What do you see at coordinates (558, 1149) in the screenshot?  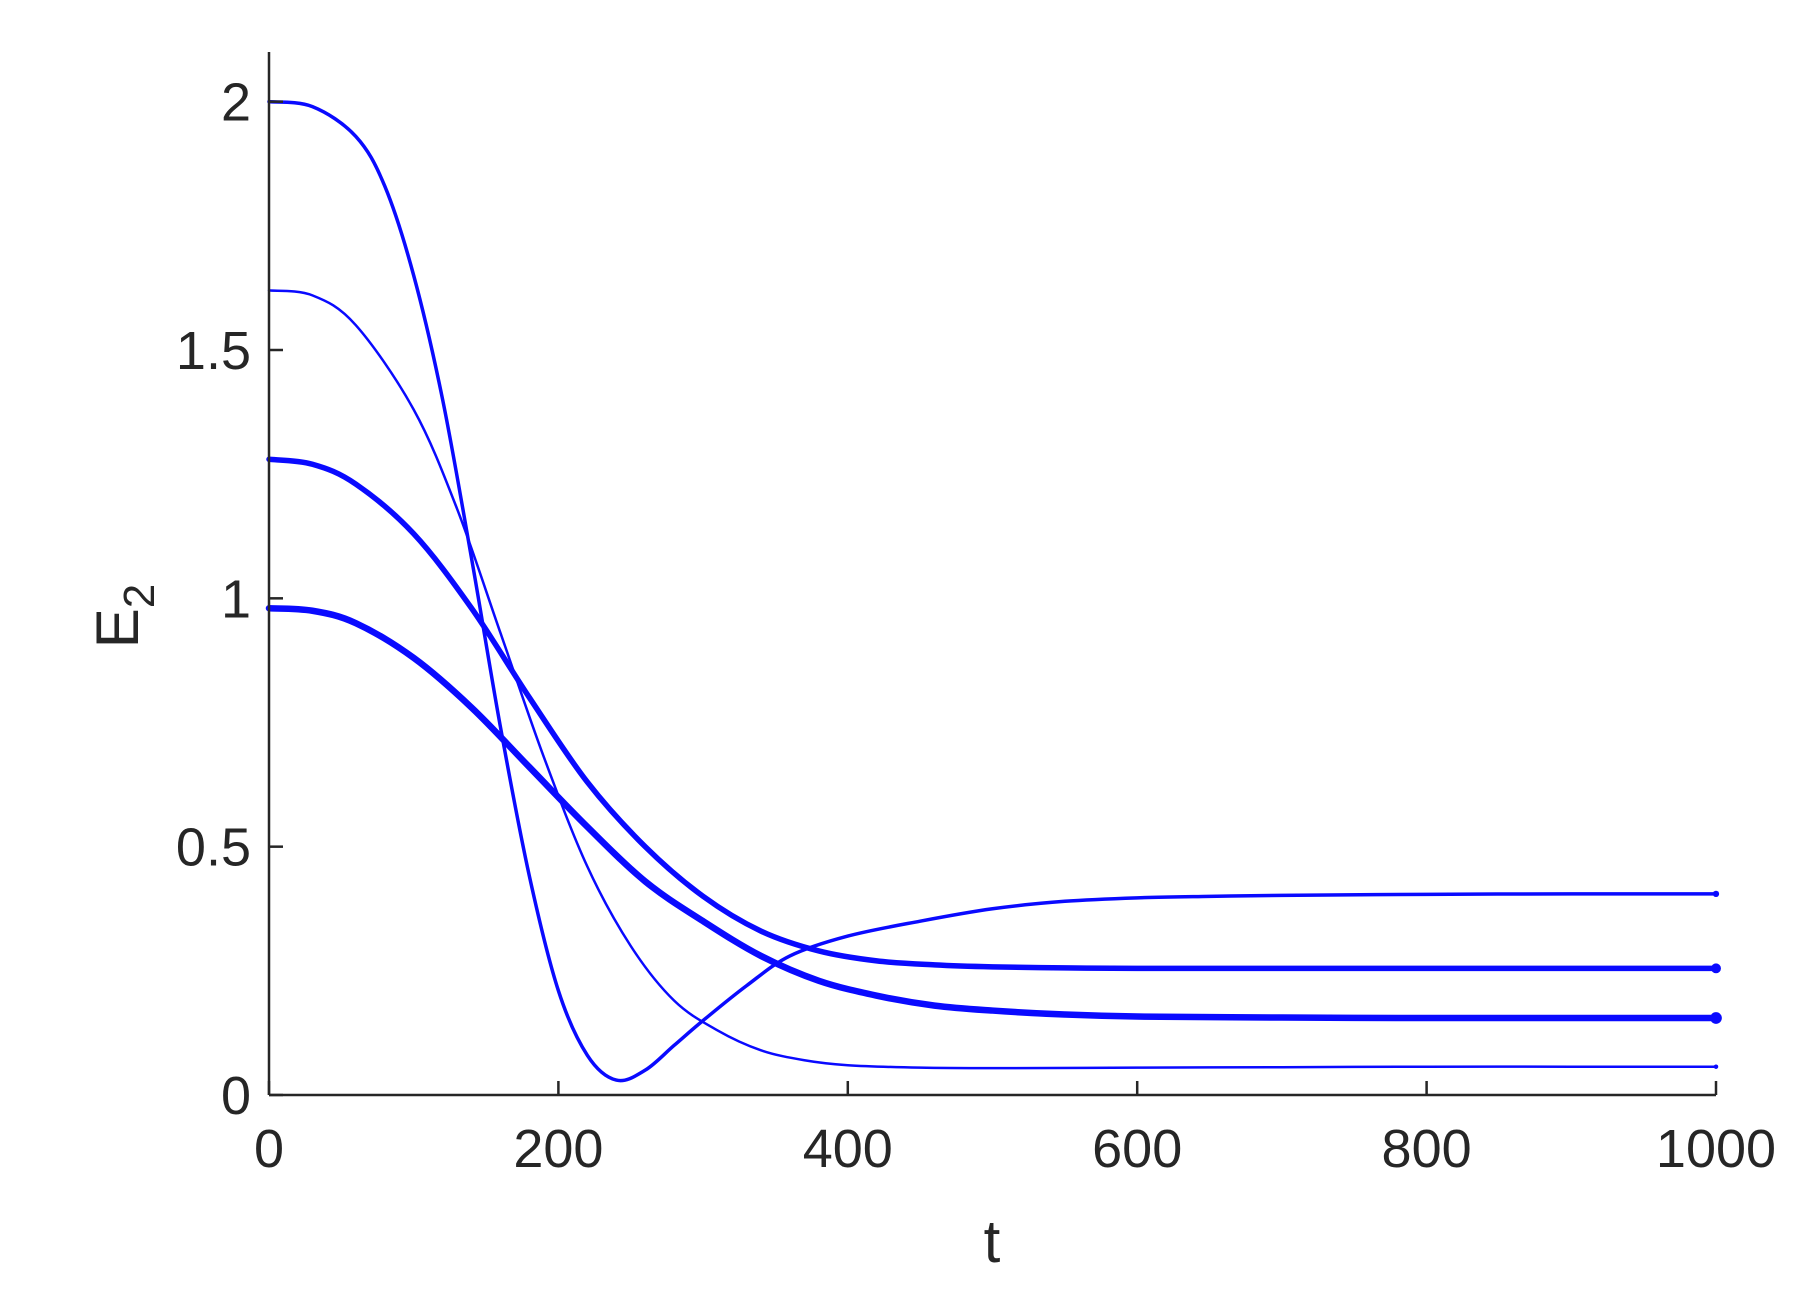 I see `x-tick-label: 200` at bounding box center [558, 1149].